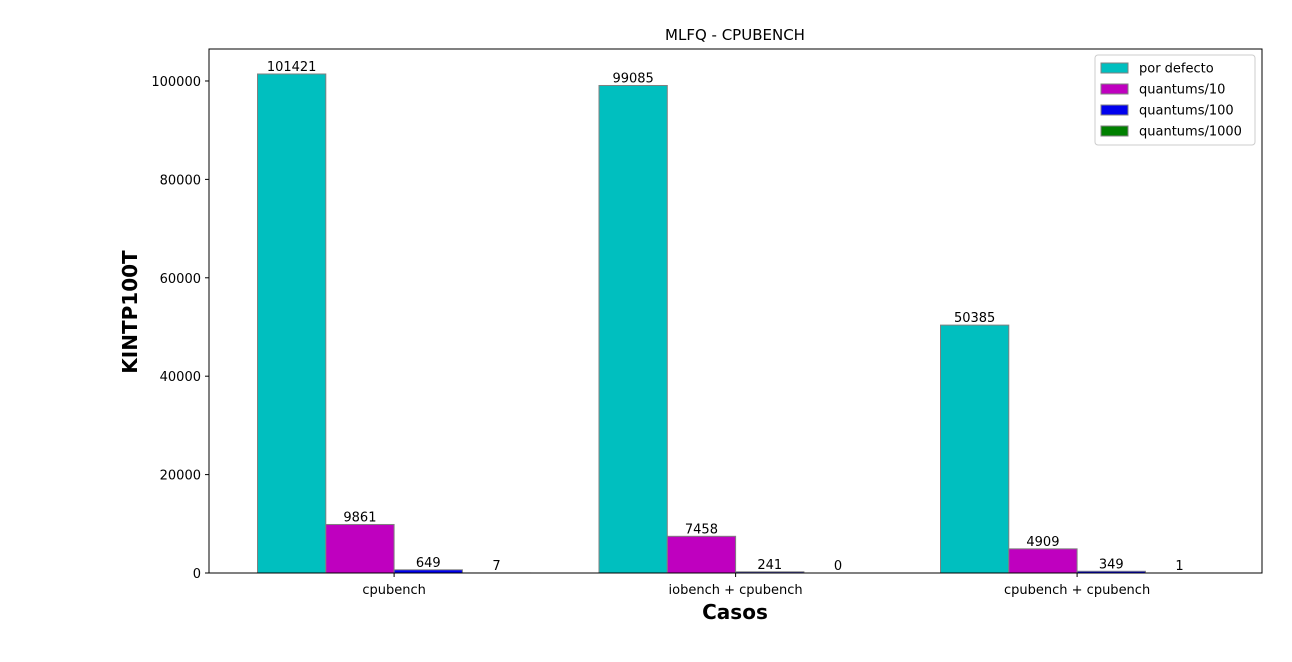  I want to click on bar-value-label: 7, so click(496, 566).